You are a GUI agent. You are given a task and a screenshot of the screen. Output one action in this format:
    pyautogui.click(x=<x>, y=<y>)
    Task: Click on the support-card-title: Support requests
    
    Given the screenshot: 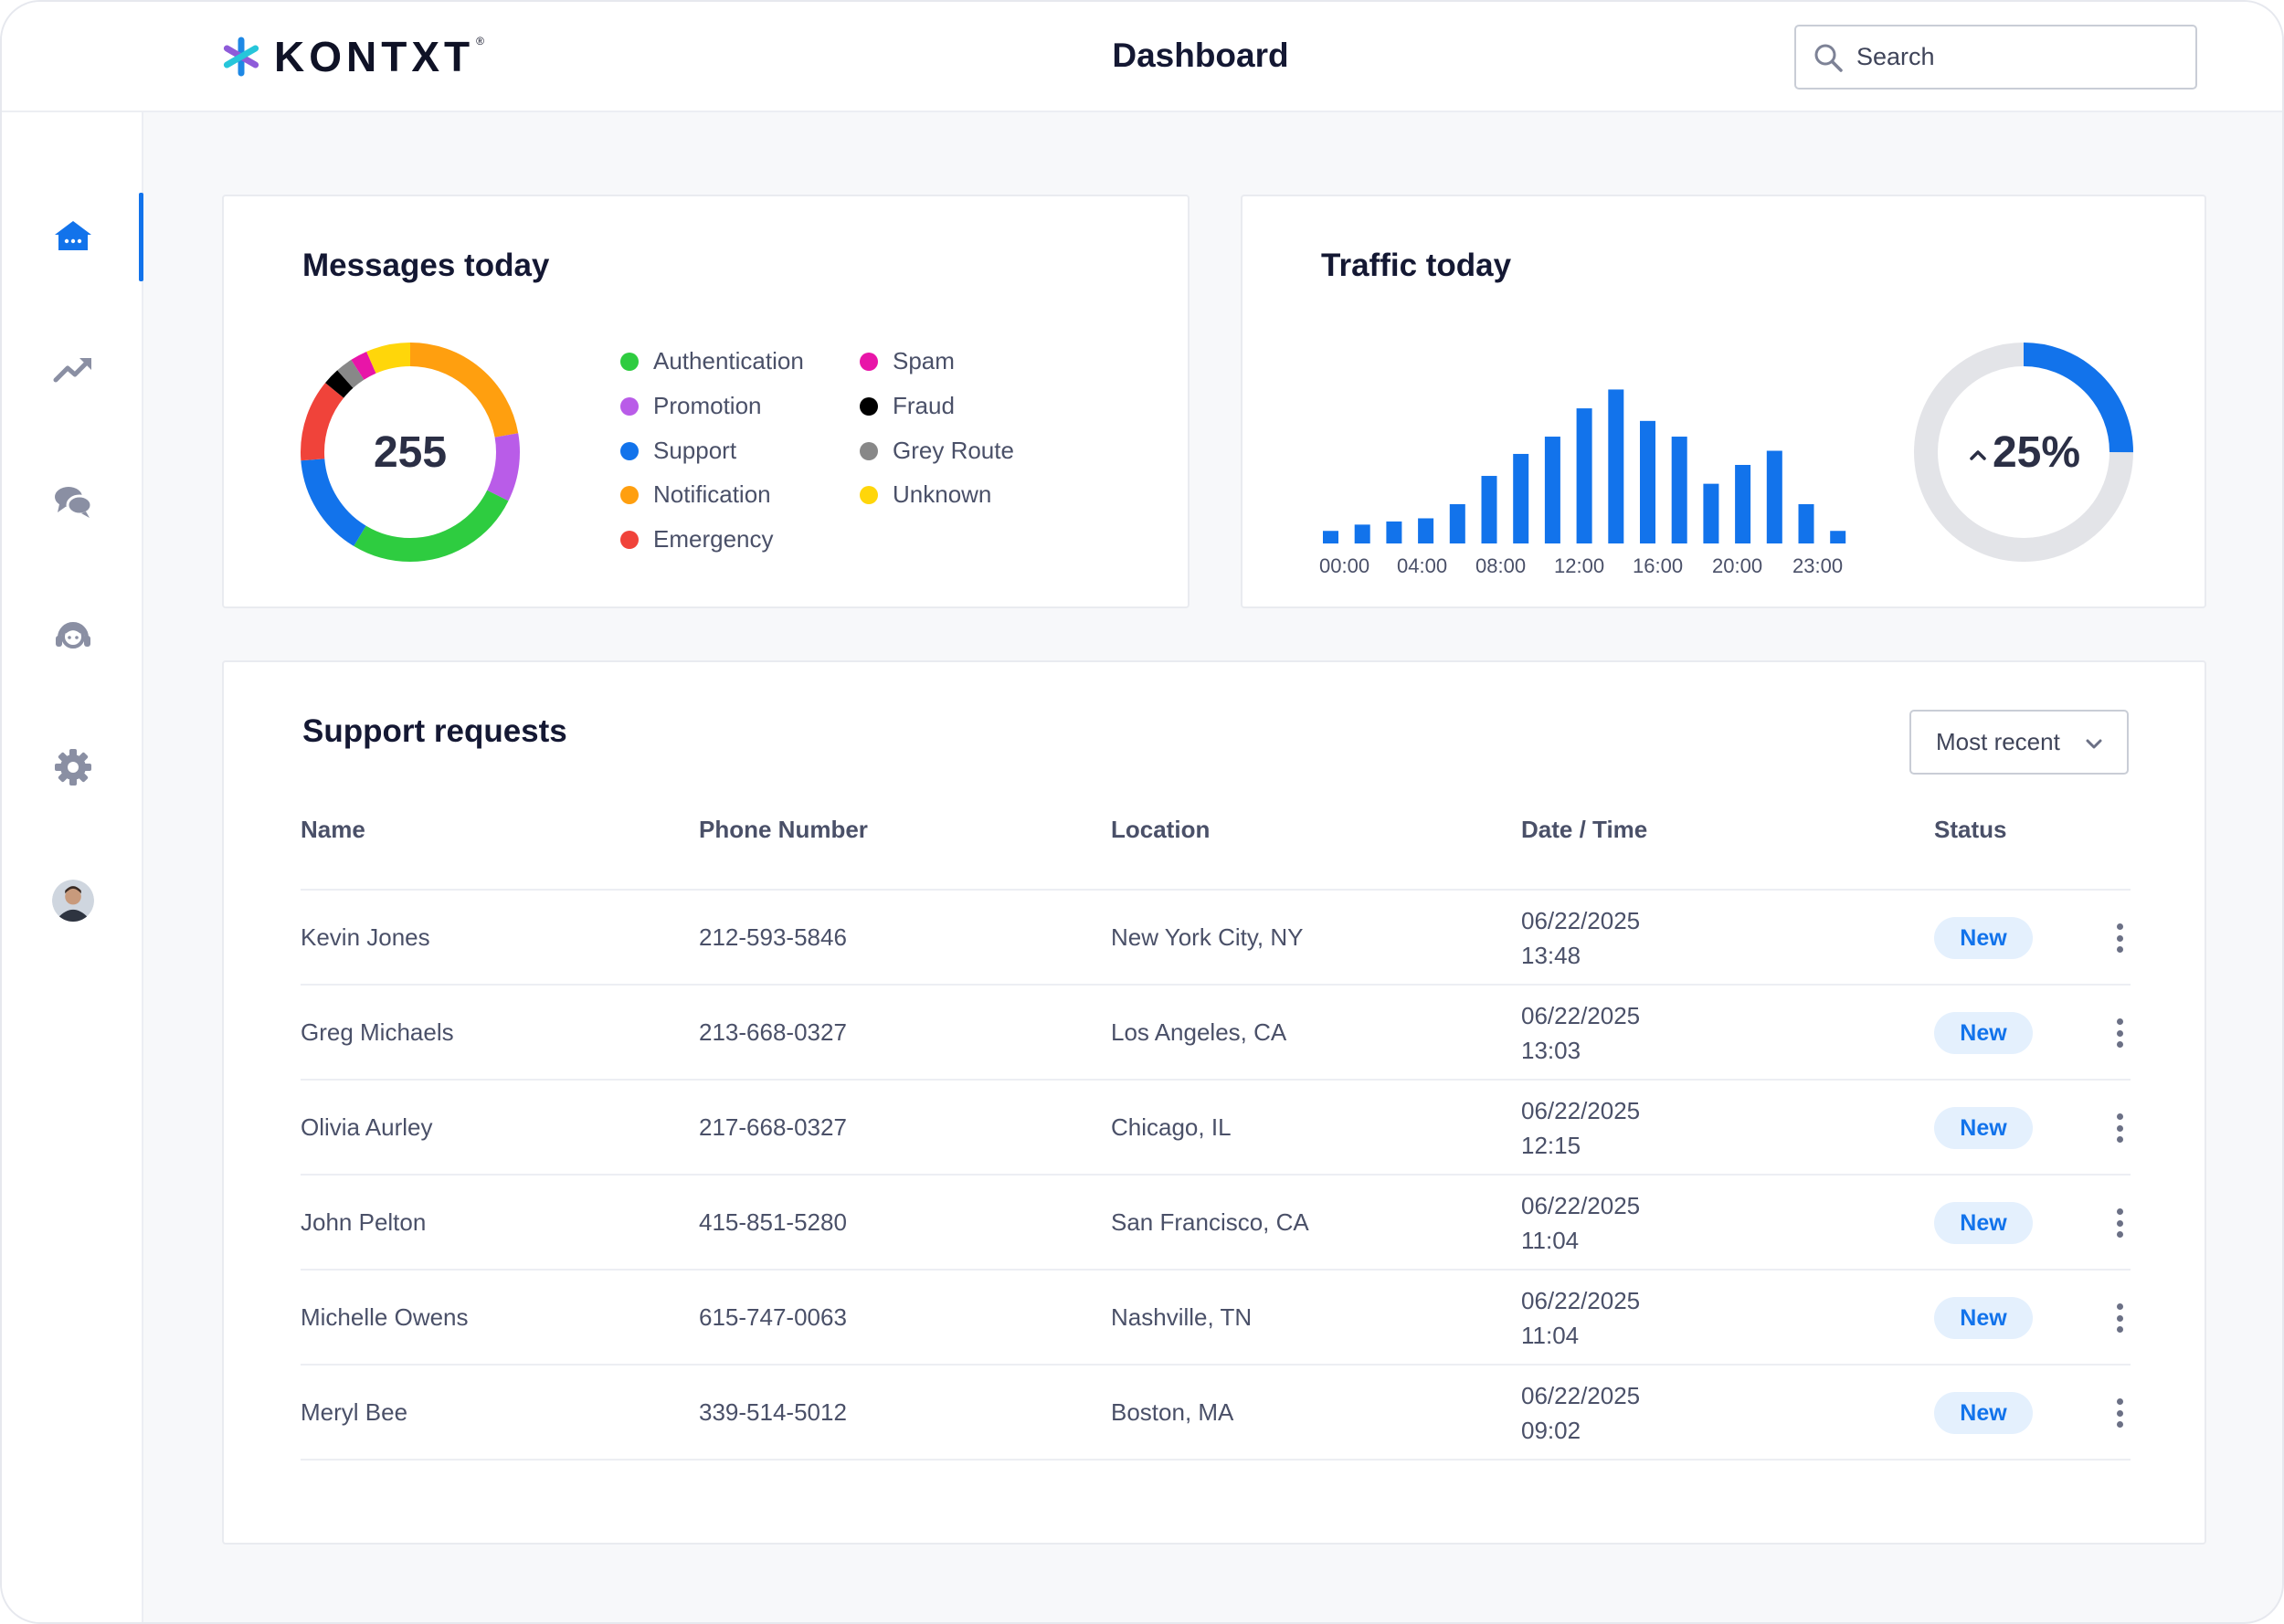 What is the action you would take?
    pyautogui.click(x=434, y=731)
    